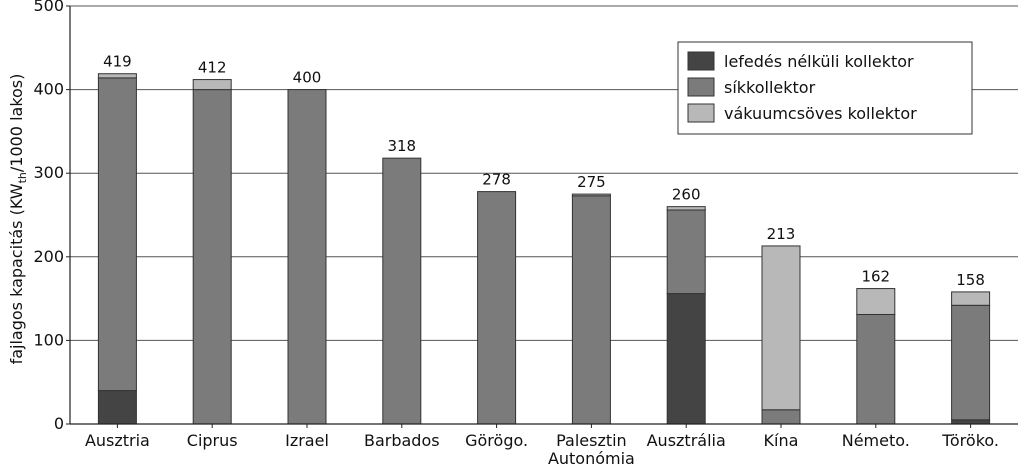 The image size is (1024, 466). What do you see at coordinates (48, 339) in the screenshot?
I see `y-tick-label: 100` at bounding box center [48, 339].